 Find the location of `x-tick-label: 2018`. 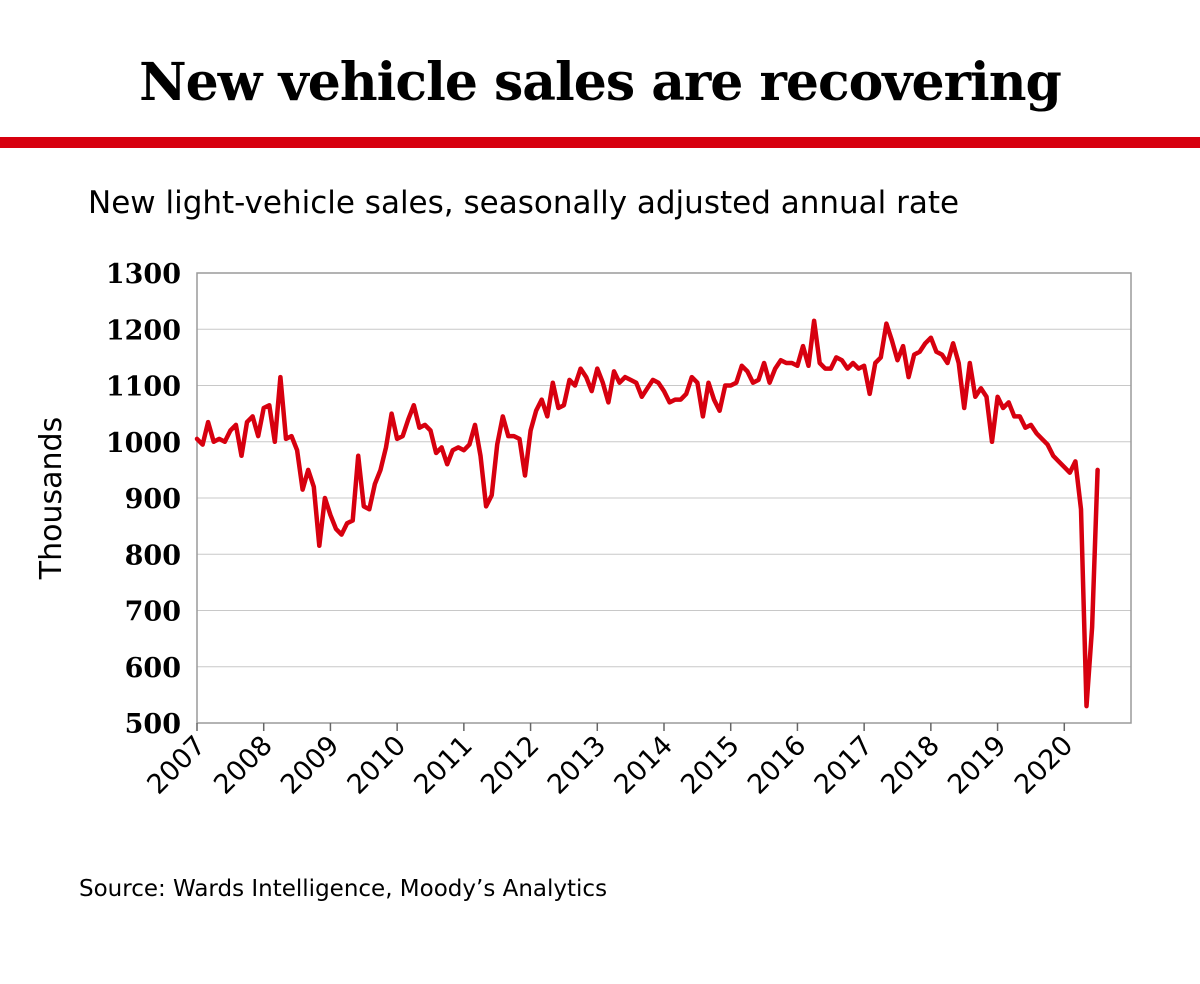

x-tick-label: 2018 is located at coordinates (910, 765).